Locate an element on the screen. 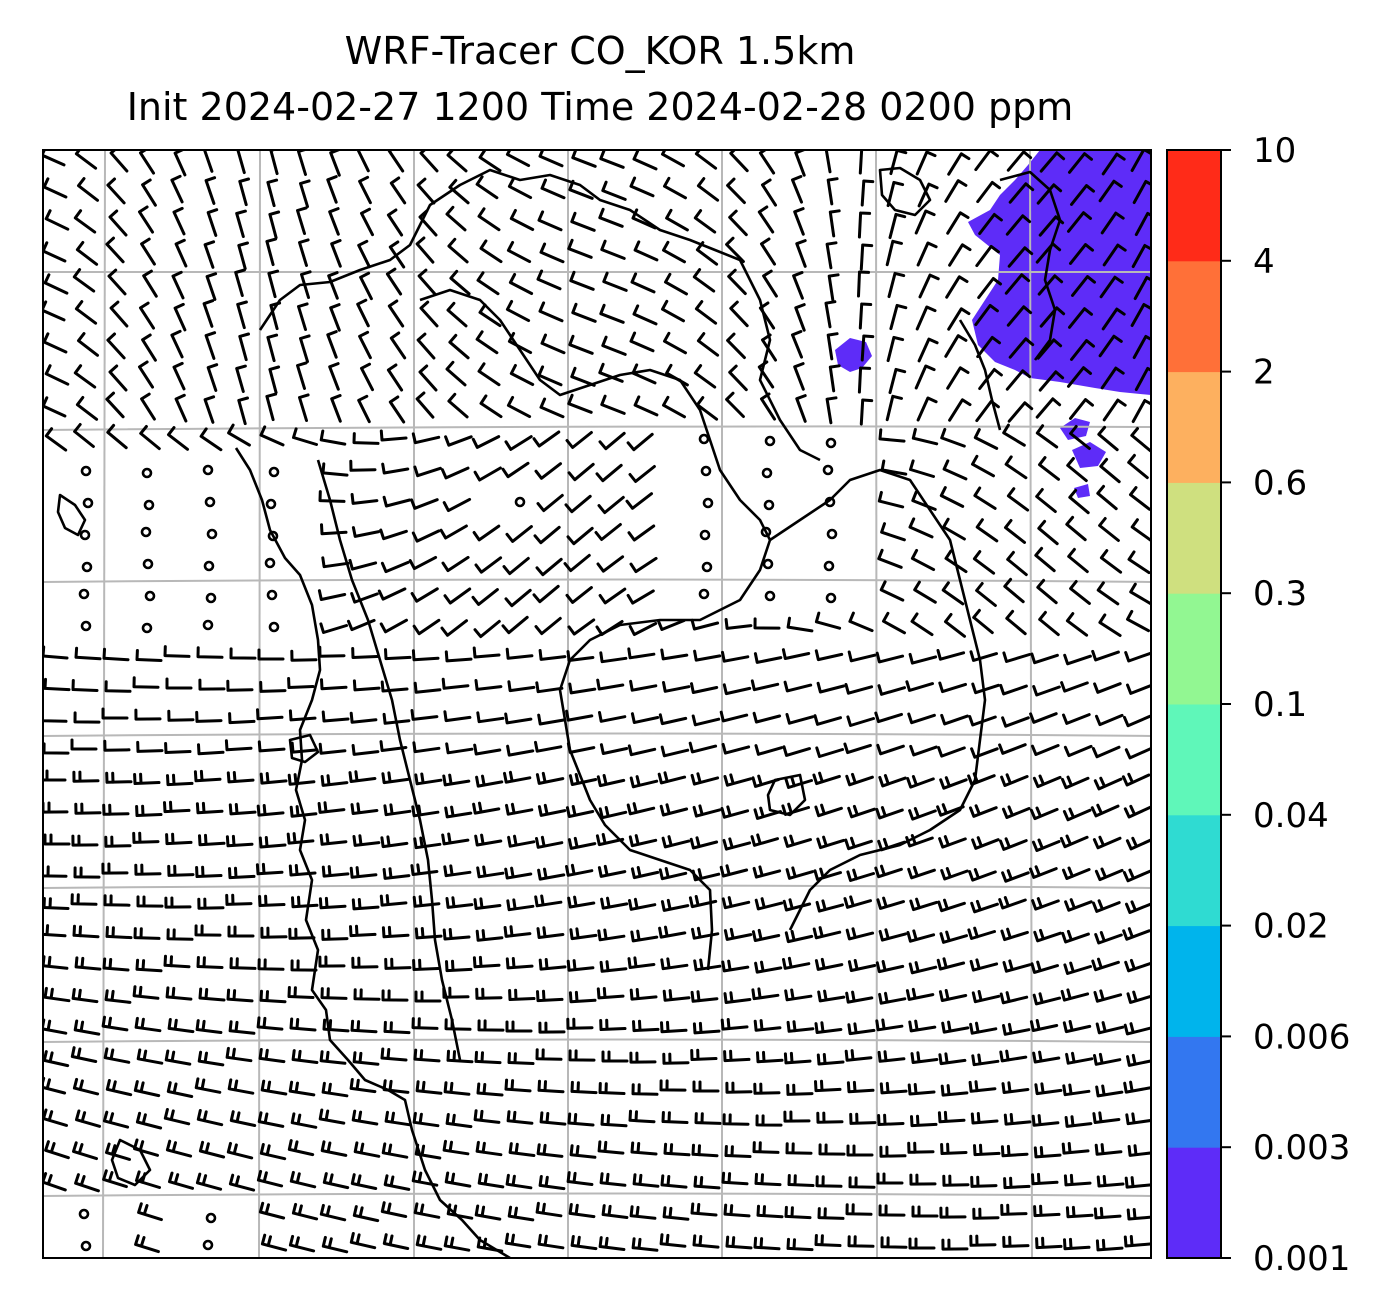 The height and width of the screenshot is (1313, 1400). colorbar-band is located at coordinates (1194, 427).